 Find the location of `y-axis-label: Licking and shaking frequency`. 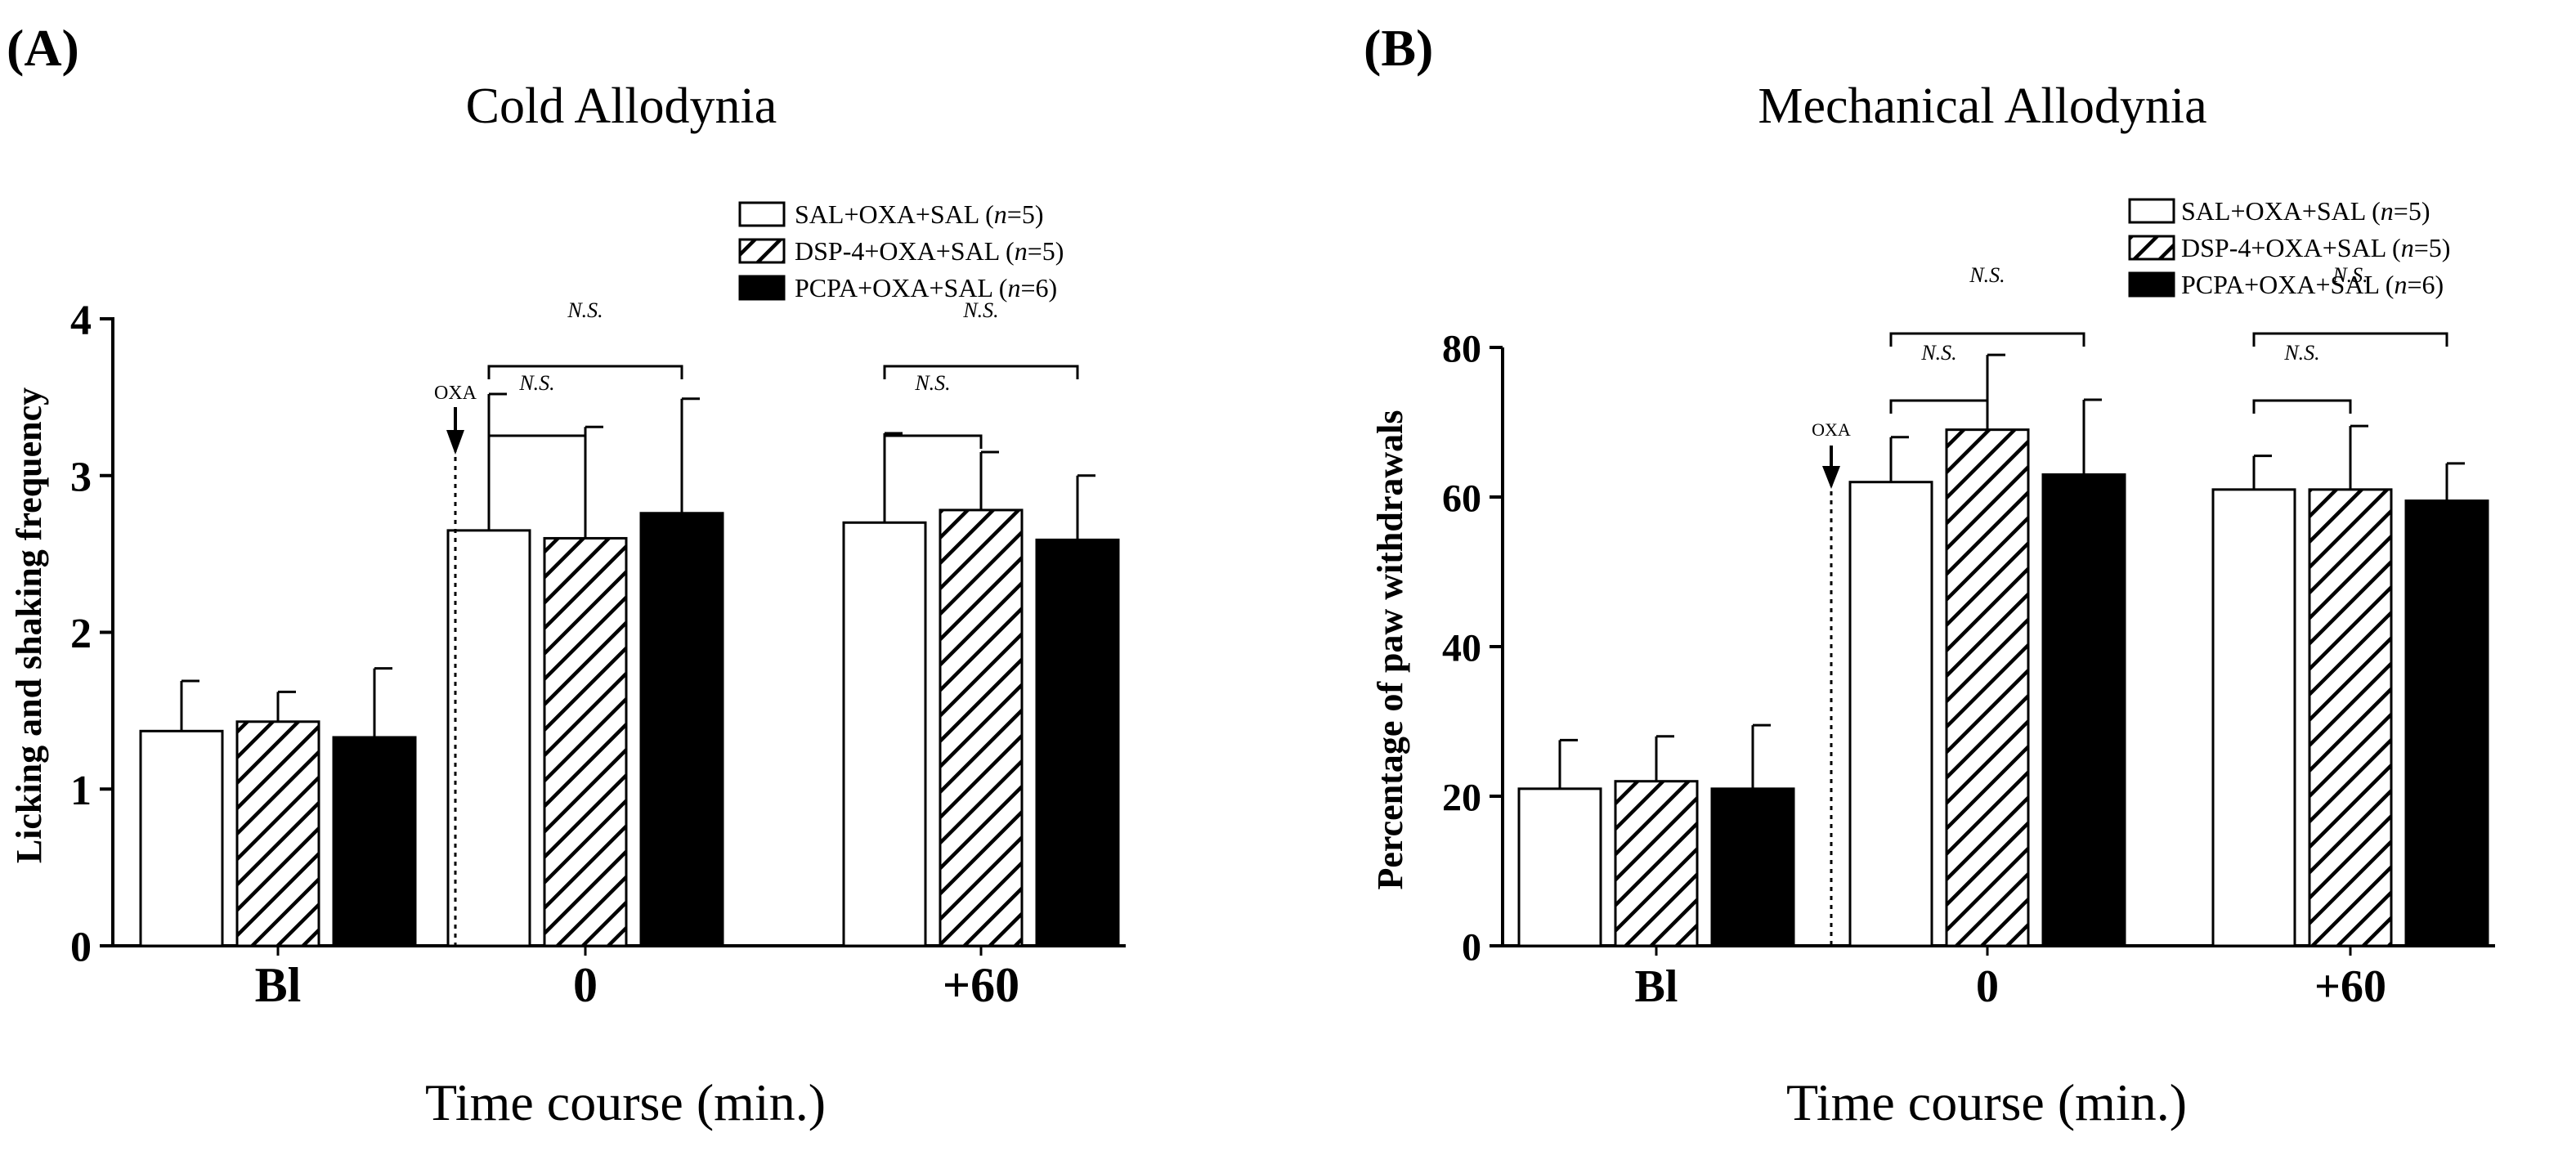

y-axis-label: Licking and shaking frequency is located at coordinates (29, 625).